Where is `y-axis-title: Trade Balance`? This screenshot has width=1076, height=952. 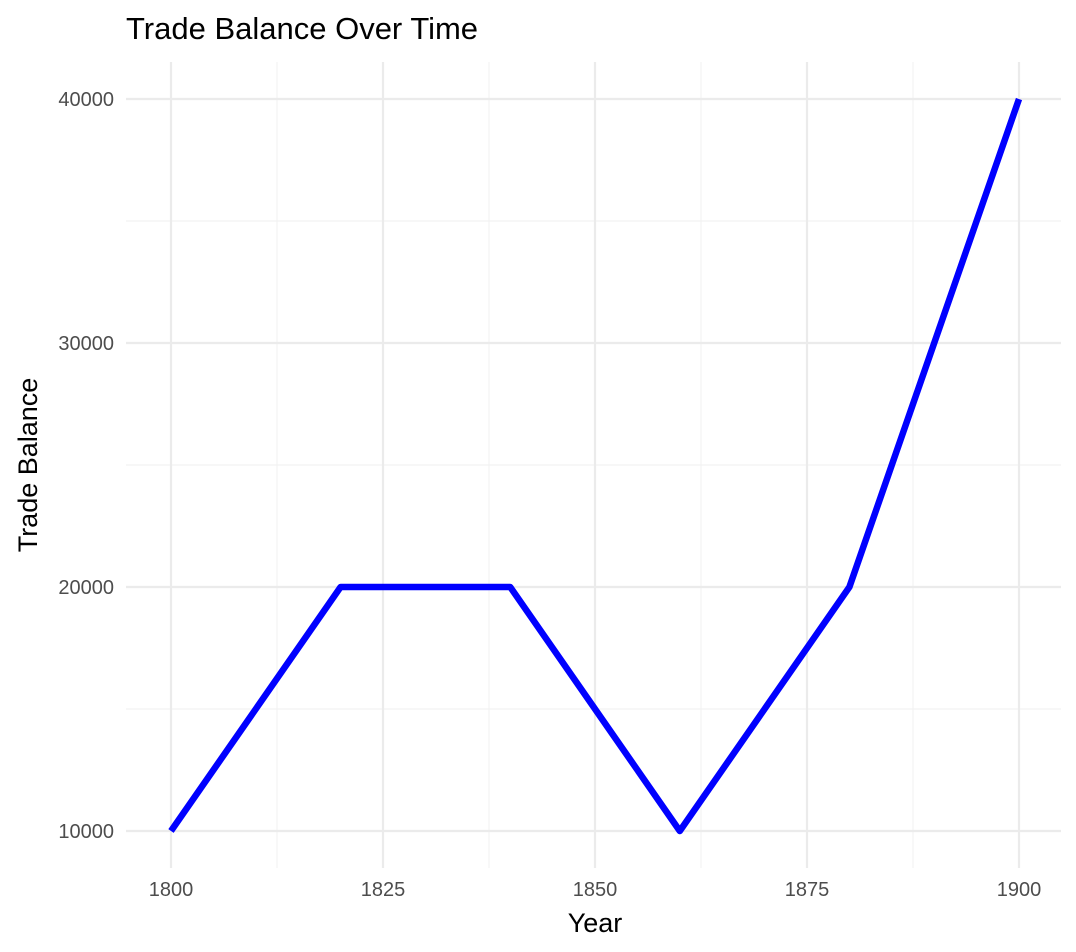
y-axis-title: Trade Balance is located at coordinates (28, 465).